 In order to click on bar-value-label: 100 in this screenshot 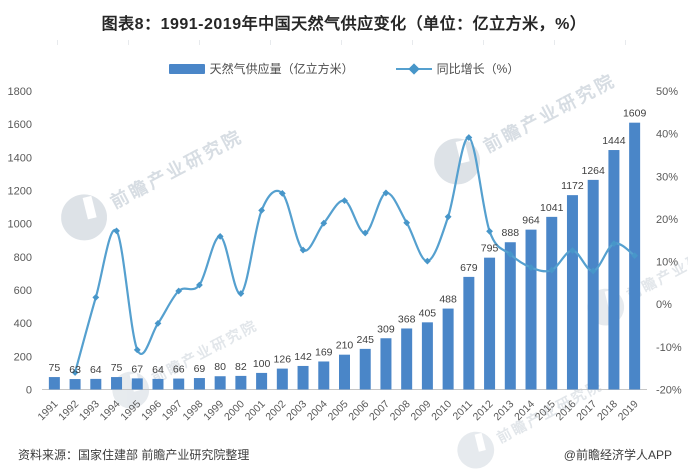, I will do `click(262, 364)`.